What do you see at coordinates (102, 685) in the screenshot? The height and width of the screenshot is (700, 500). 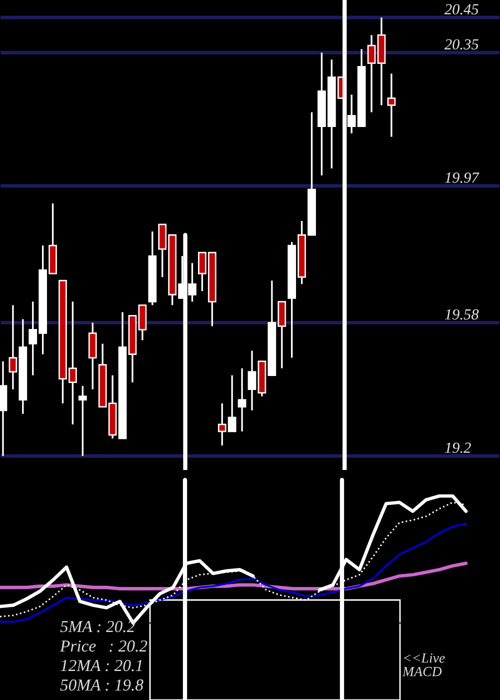 I see `text: 50MA : 19.8` at bounding box center [102, 685].